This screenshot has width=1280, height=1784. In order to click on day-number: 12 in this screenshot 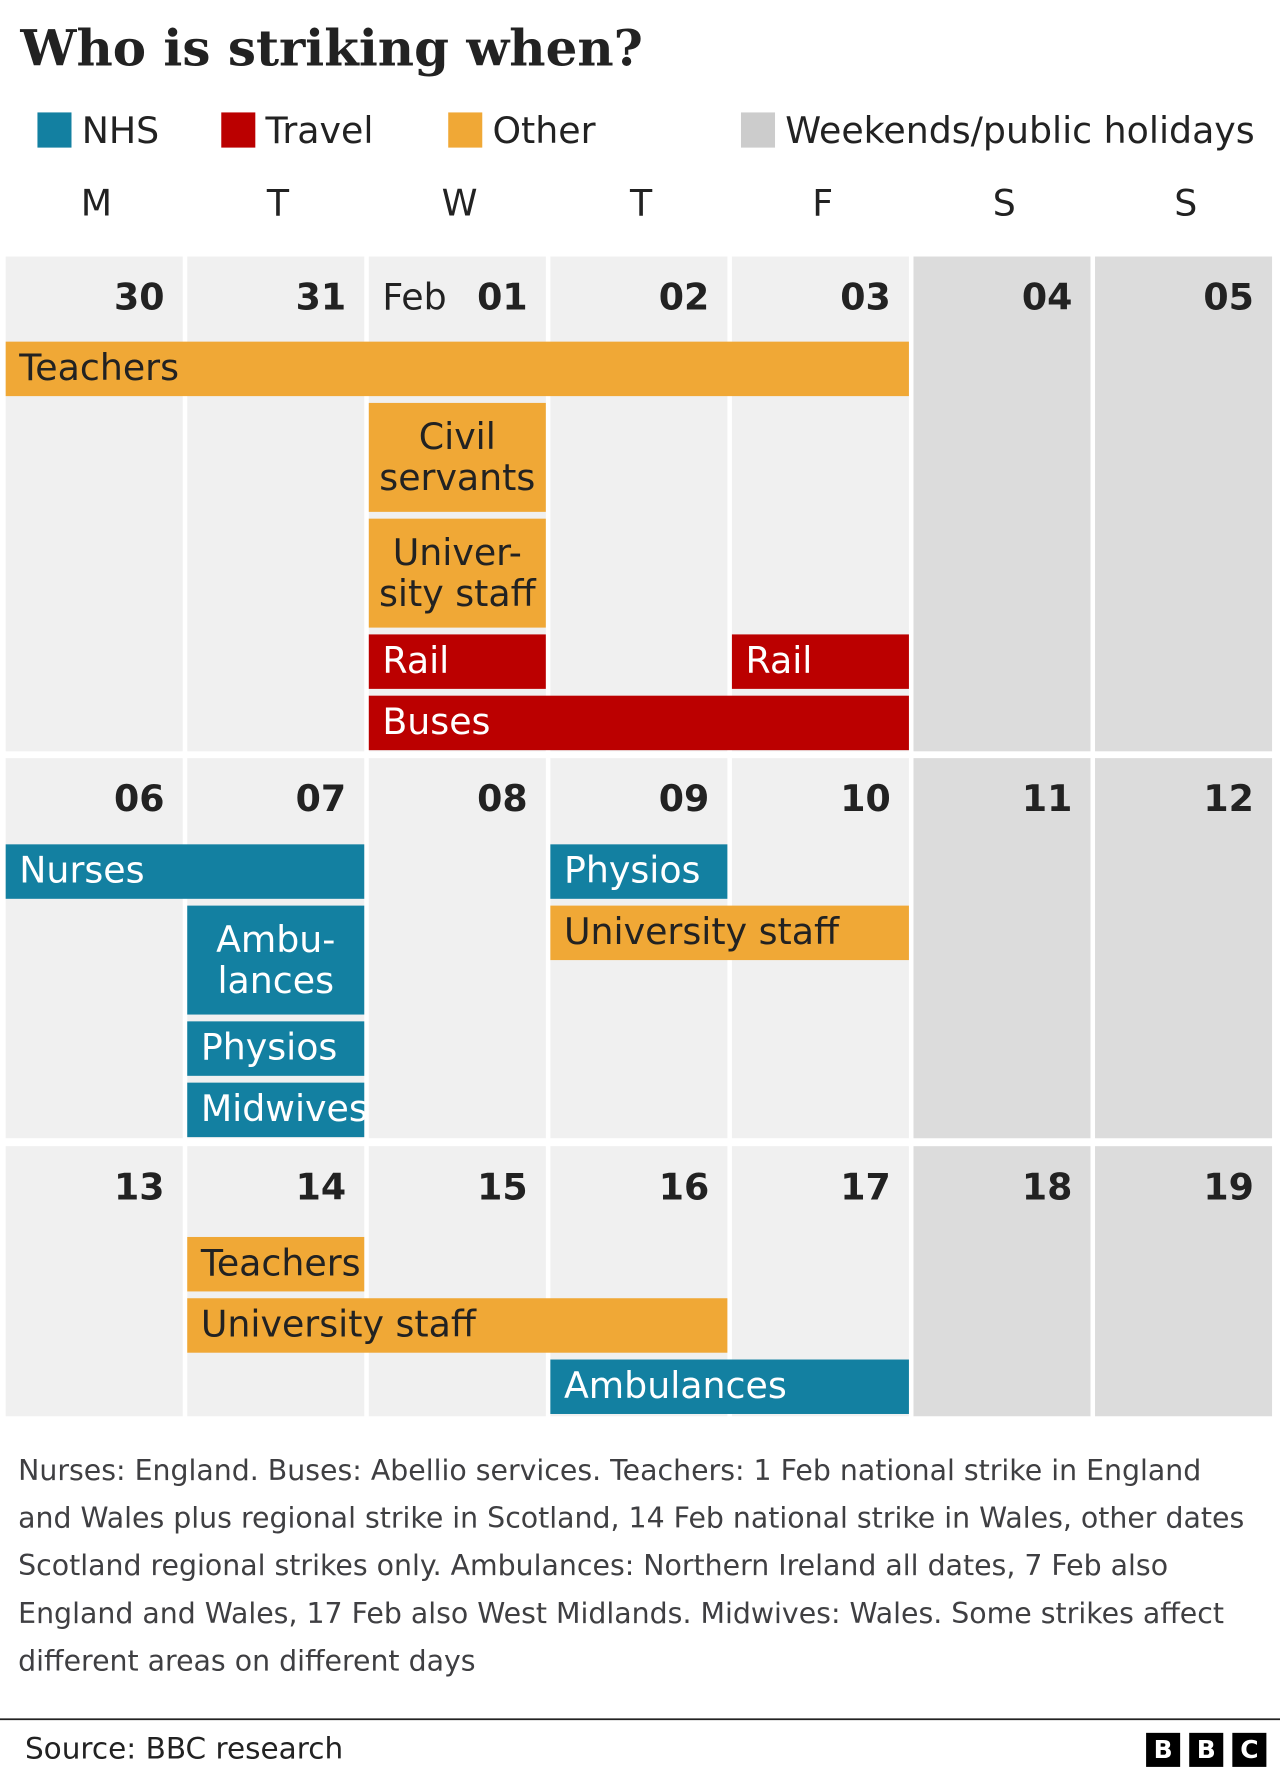, I will do `click(1228, 798)`.